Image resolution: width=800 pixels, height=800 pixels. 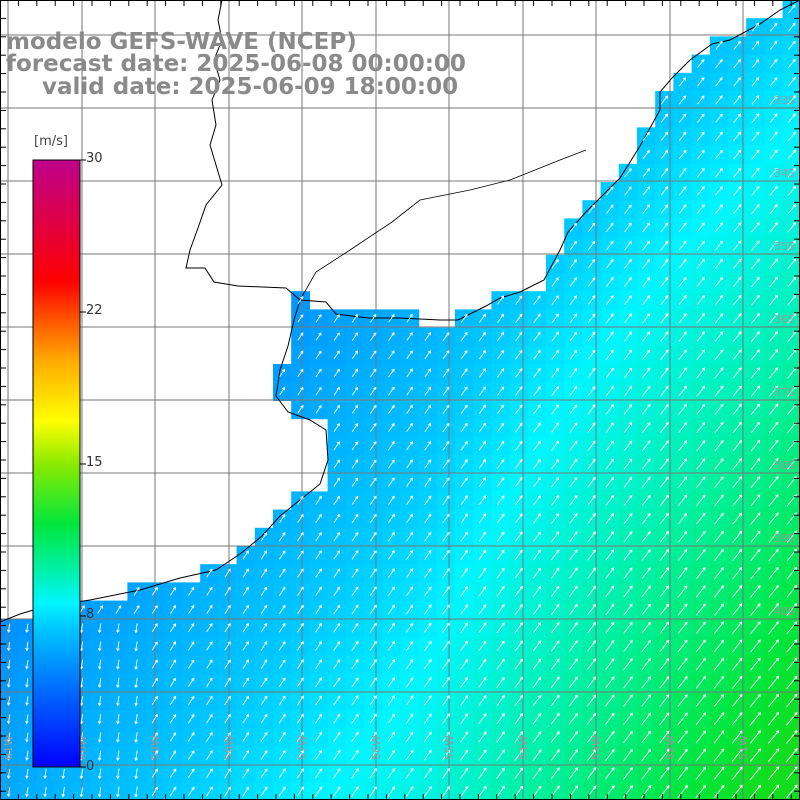 What do you see at coordinates (743, 747) in the screenshot?
I see `longitude-label: 51W` at bounding box center [743, 747].